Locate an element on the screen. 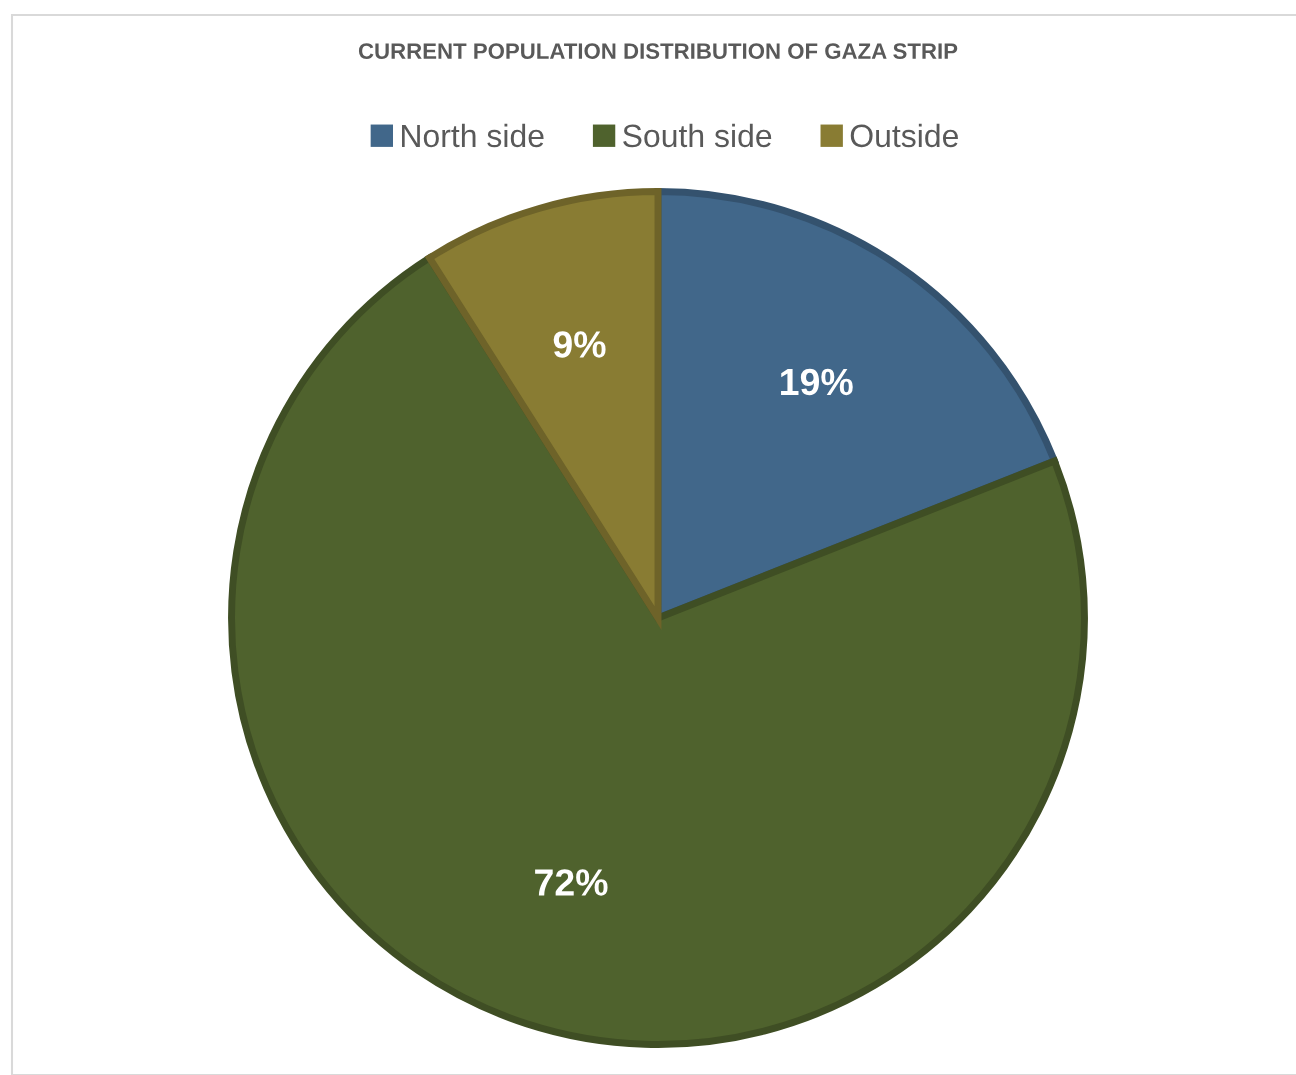 The image size is (1296, 1075). legend-label: North side is located at coordinates (473, 135).